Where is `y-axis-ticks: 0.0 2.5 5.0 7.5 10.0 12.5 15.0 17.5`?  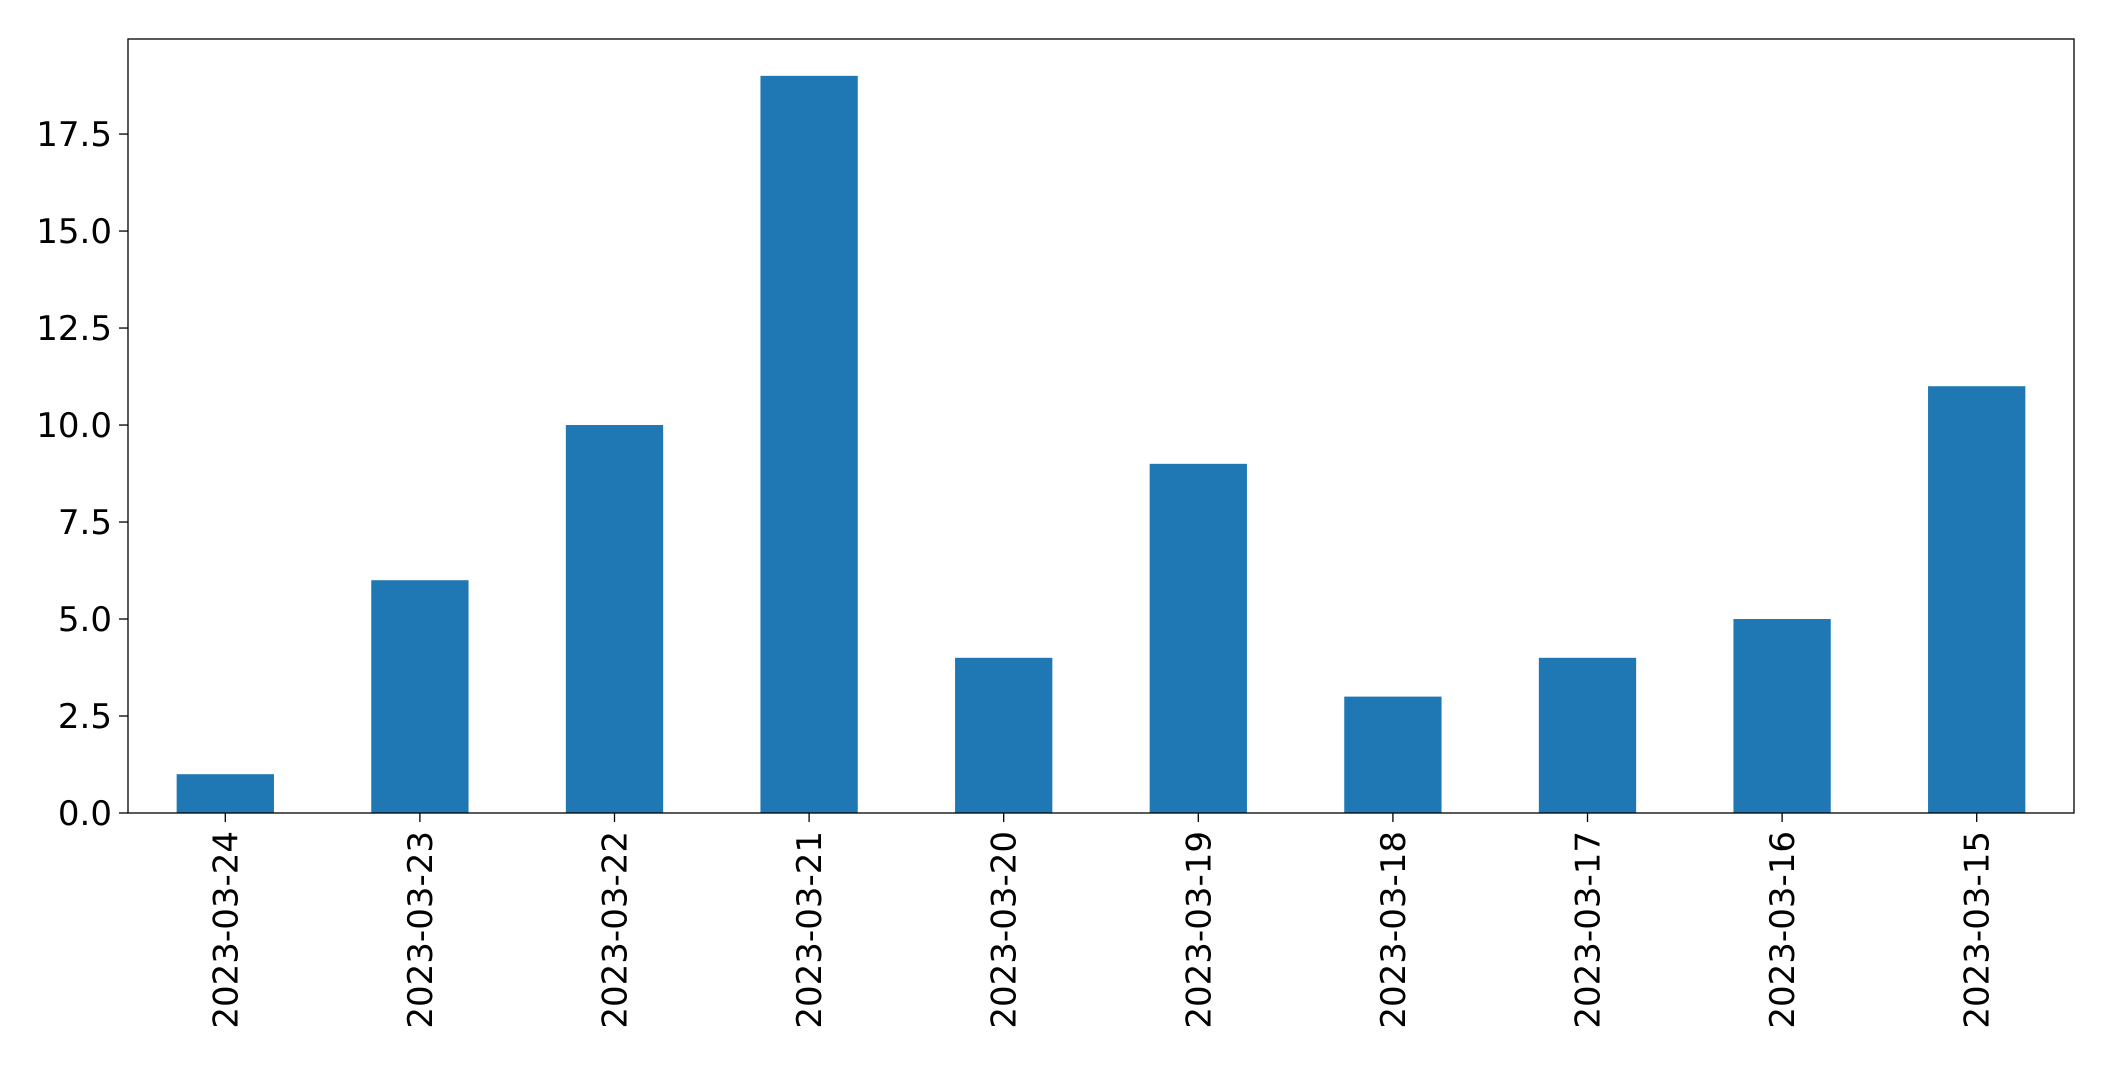 y-axis-ticks: 0.0 2.5 5.0 7.5 10.0 12.5 15.0 17.5 is located at coordinates (82, 474).